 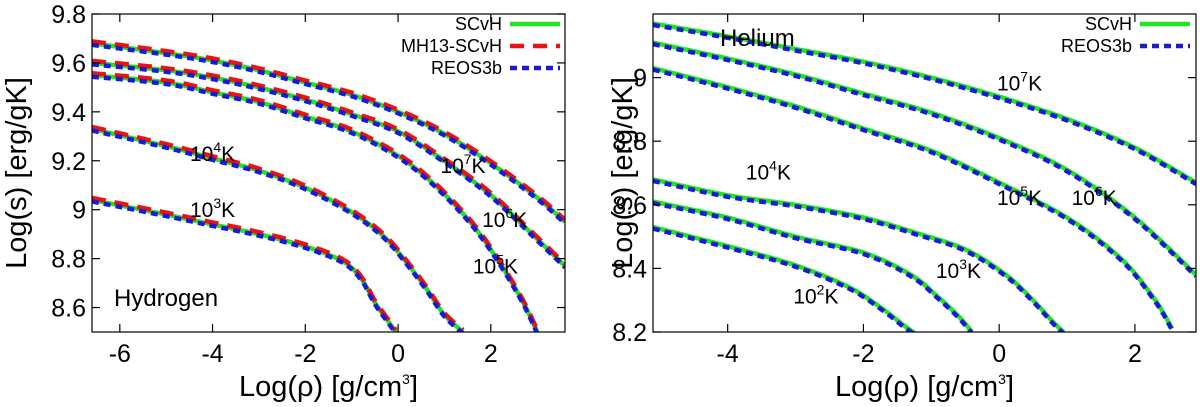 What do you see at coordinates (629, 269) in the screenshot?
I see `y-tick-label: 8.4` at bounding box center [629, 269].